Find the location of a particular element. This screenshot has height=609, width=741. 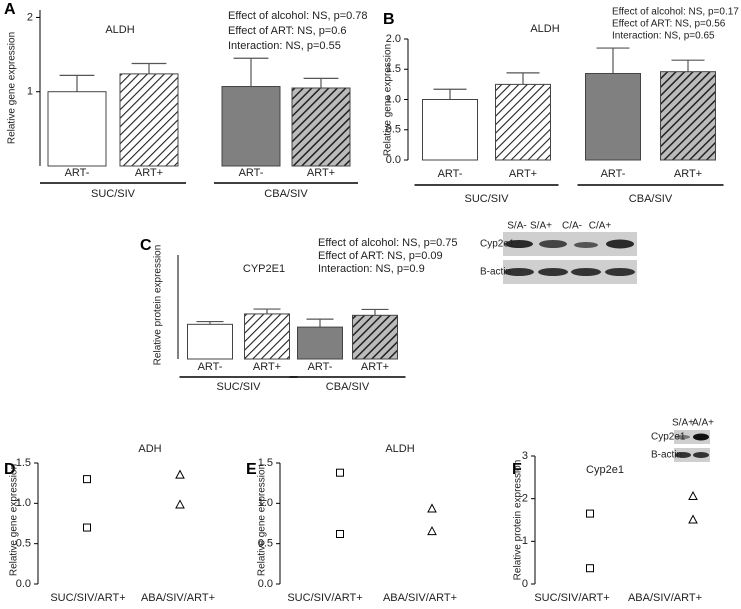

blot-lane-label: C/A+ is located at coordinates (600, 226).